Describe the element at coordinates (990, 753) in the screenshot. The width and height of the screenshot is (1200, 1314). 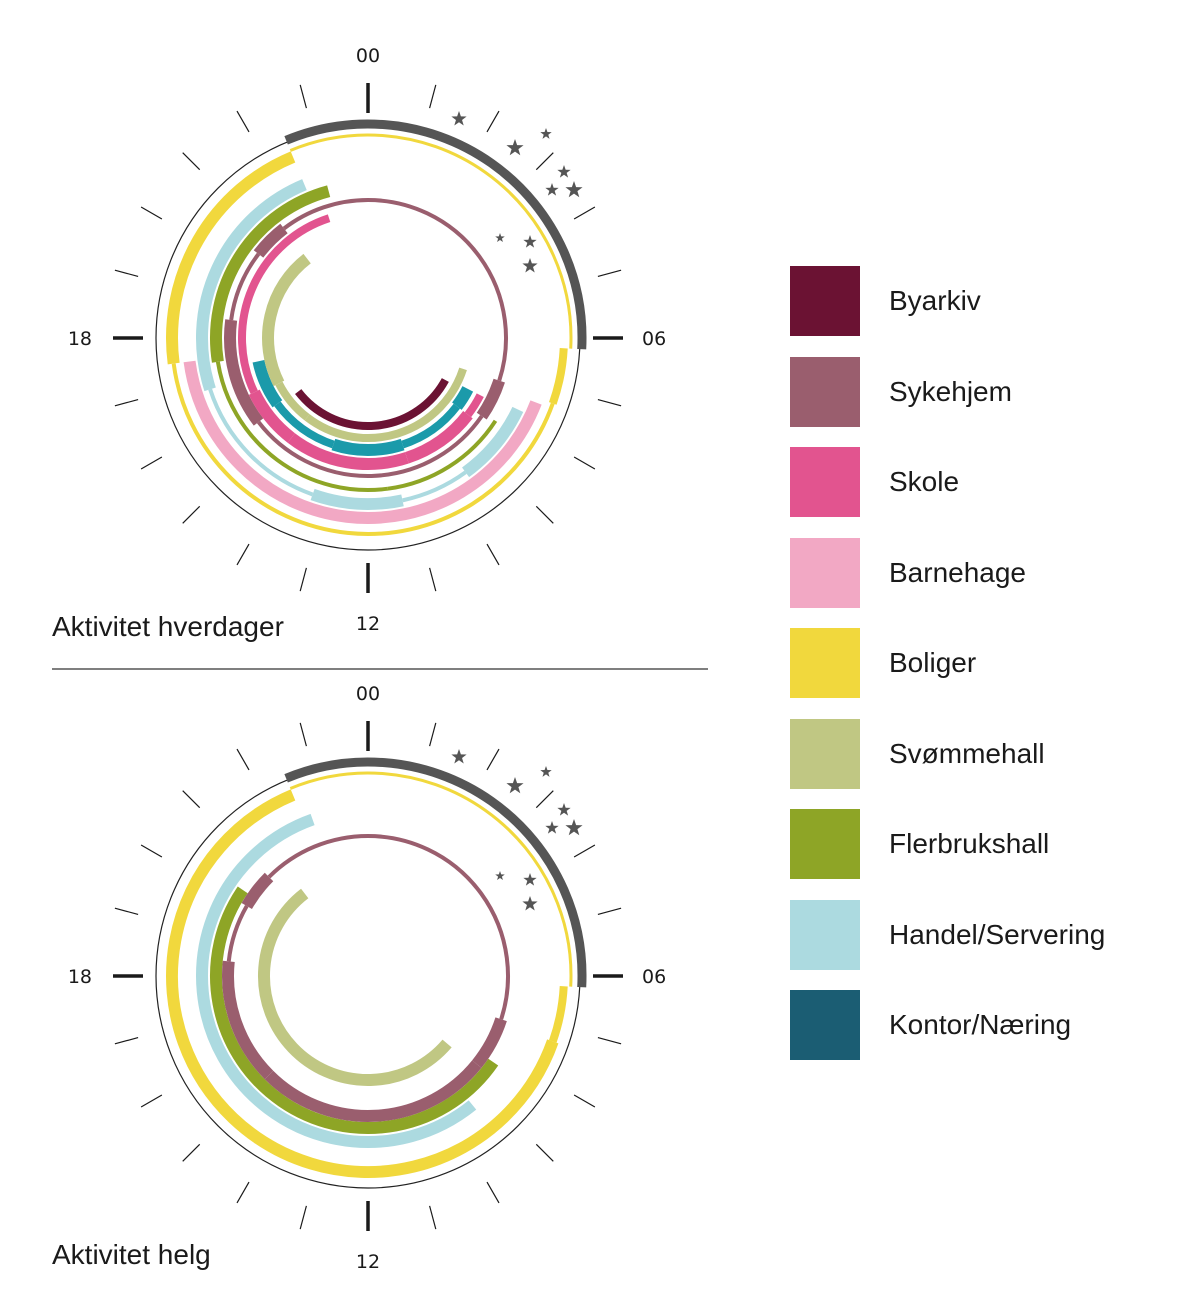
I see `legend-item: Svømmehall` at that location.